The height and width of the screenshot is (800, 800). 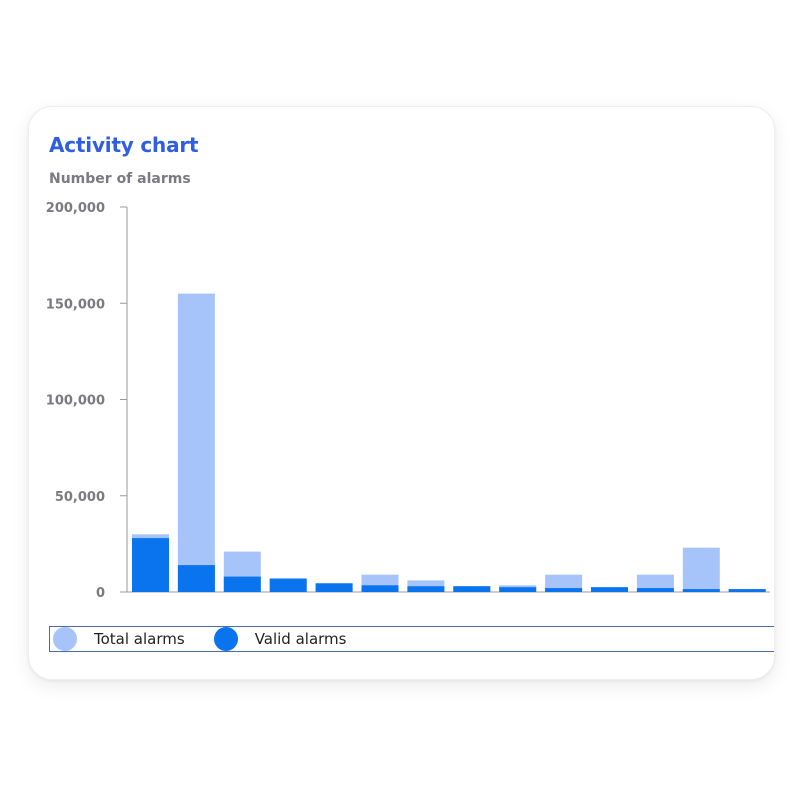 I want to click on legend-swatch-valid-alarms, so click(x=225, y=639).